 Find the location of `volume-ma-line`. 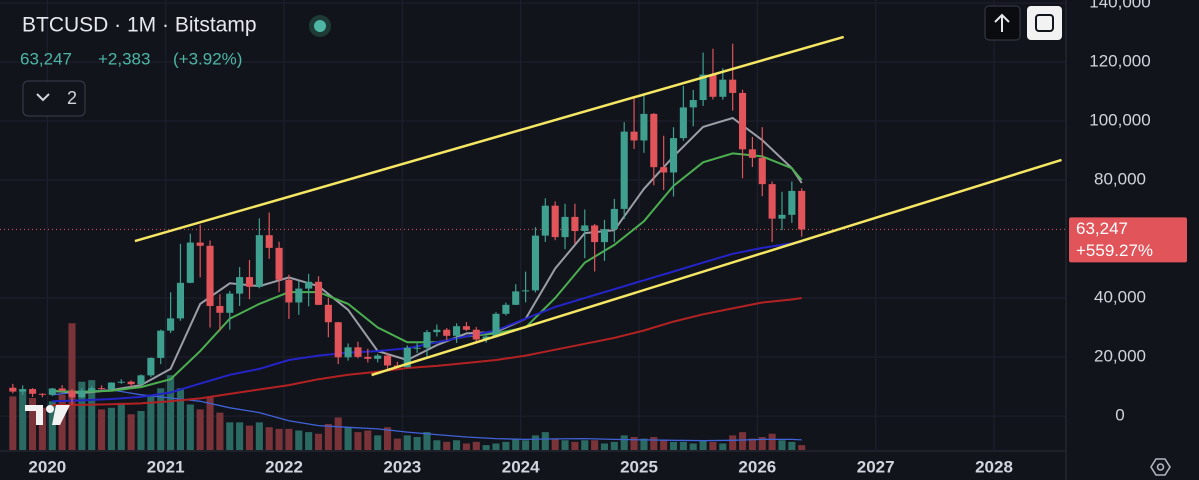

volume-ma-line is located at coordinates (427, 415).